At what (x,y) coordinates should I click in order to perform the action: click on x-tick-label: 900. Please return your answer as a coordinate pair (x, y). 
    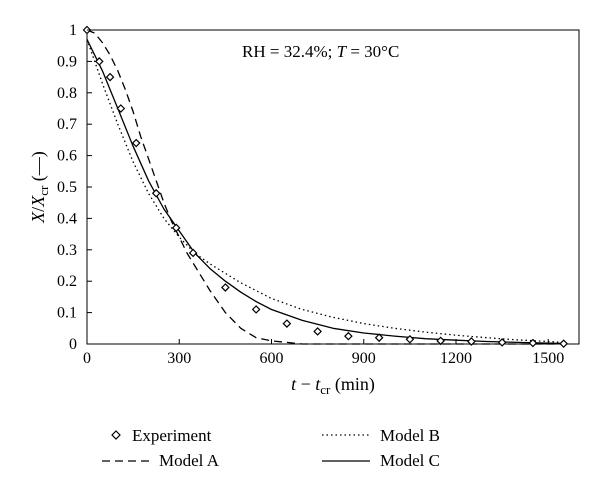
    Looking at the image, I should click on (364, 358).